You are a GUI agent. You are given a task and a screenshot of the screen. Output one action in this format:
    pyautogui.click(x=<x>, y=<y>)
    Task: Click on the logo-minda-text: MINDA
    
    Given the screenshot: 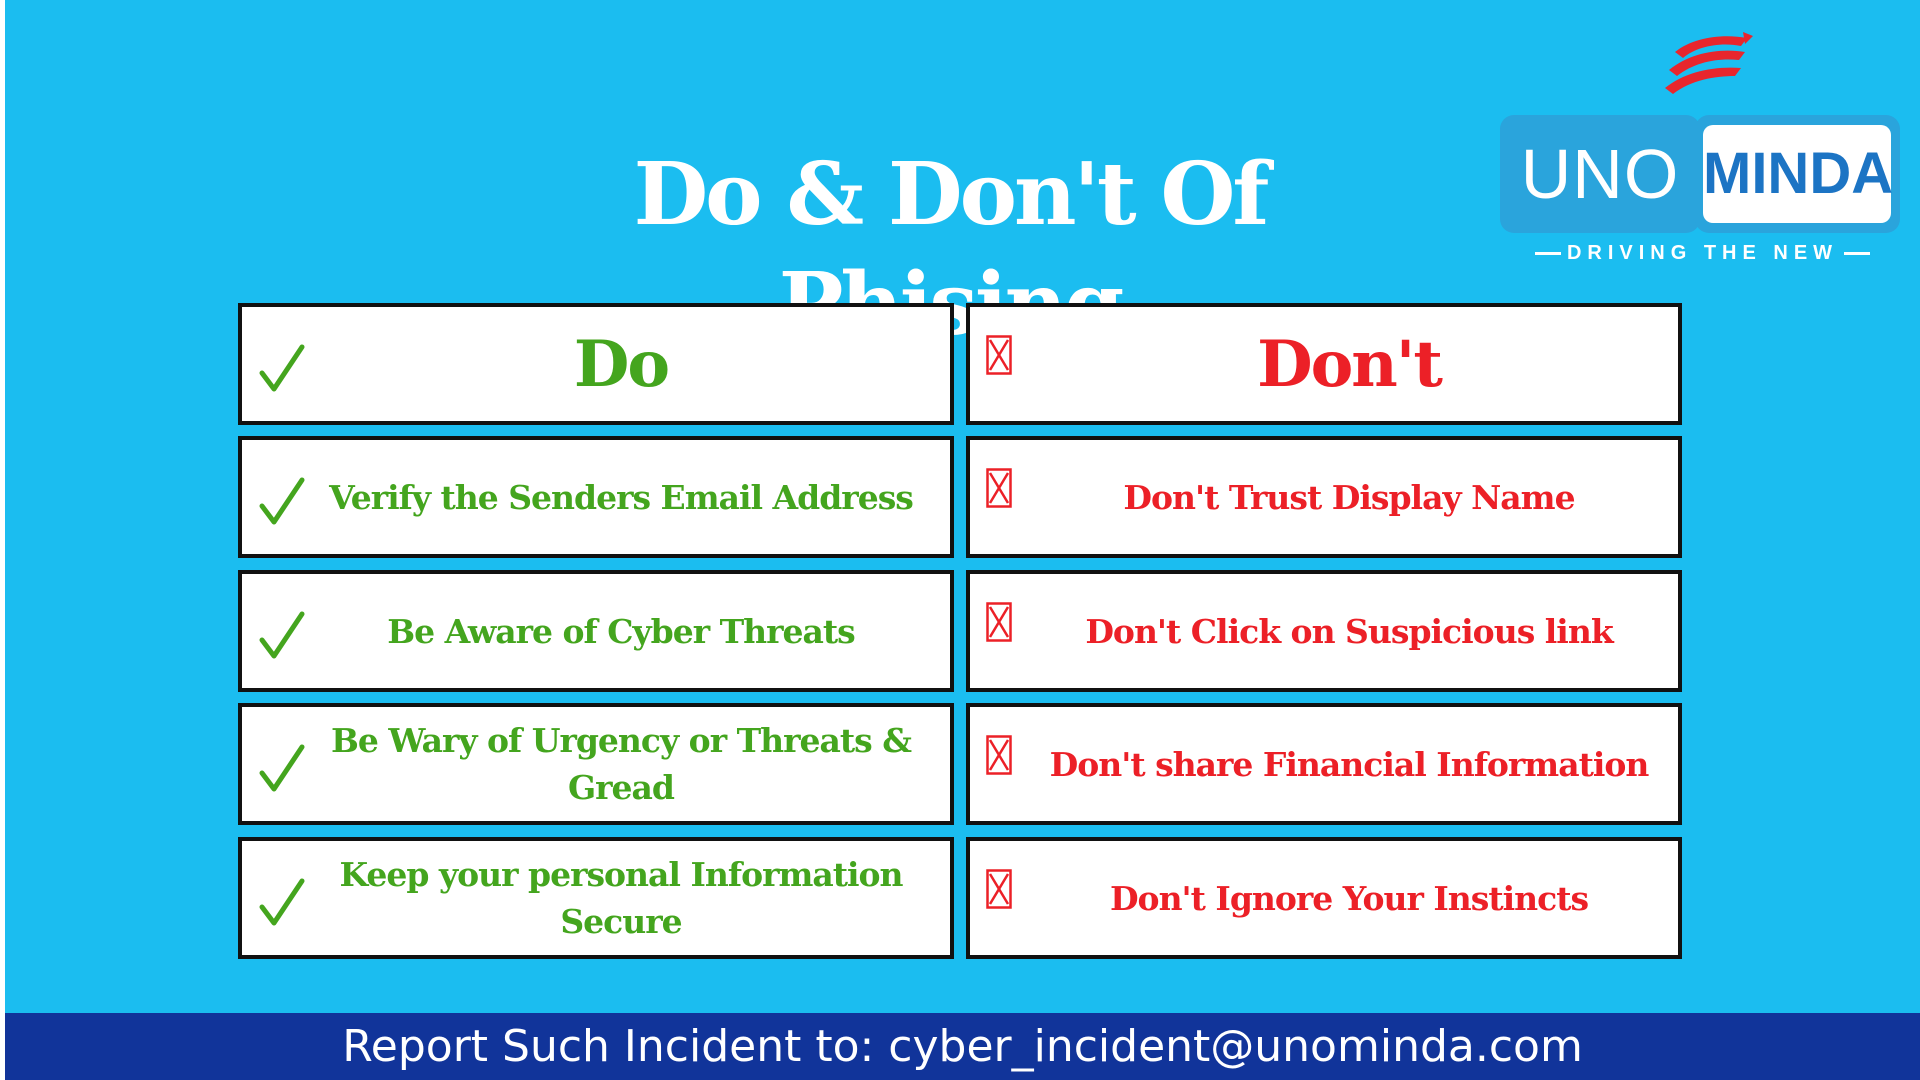 What is the action you would take?
    pyautogui.click(x=1798, y=174)
    